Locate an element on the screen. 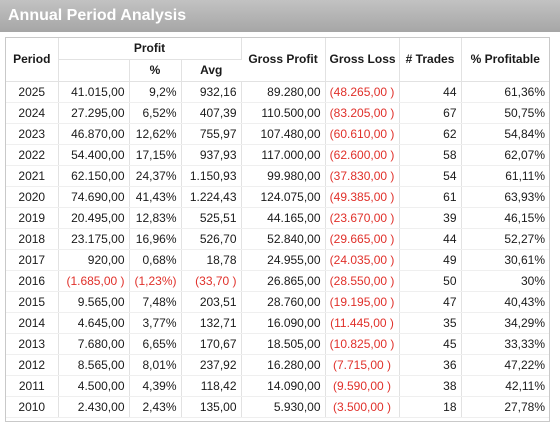 This screenshot has width=560, height=428. profit-pct-cell: (1,23%) is located at coordinates (155, 281).